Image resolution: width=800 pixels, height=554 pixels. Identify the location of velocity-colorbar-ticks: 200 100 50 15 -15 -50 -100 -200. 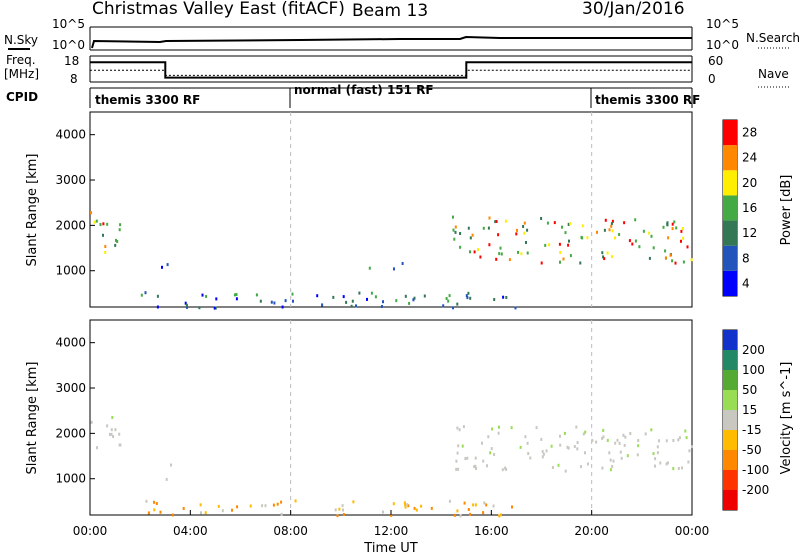
(755, 420).